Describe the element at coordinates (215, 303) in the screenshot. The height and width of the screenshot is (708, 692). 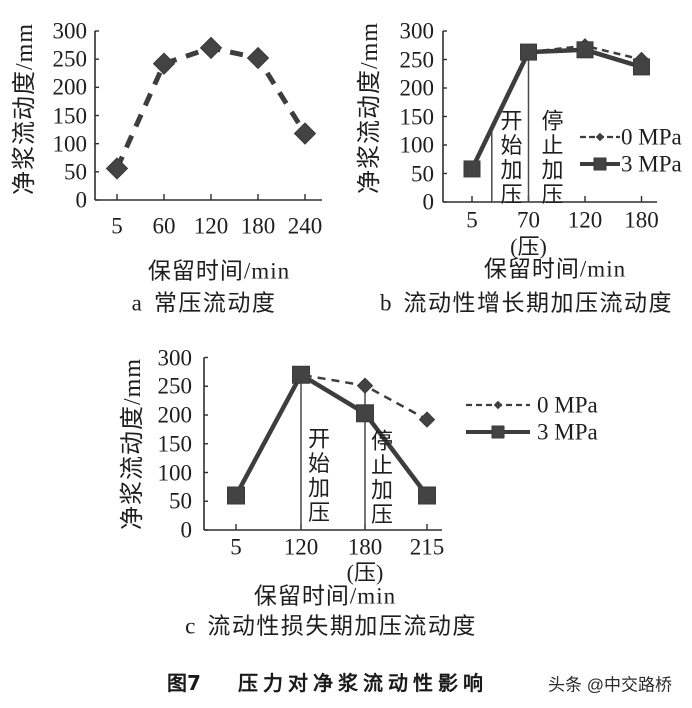
I see `chart-title: 常压流动度` at that location.